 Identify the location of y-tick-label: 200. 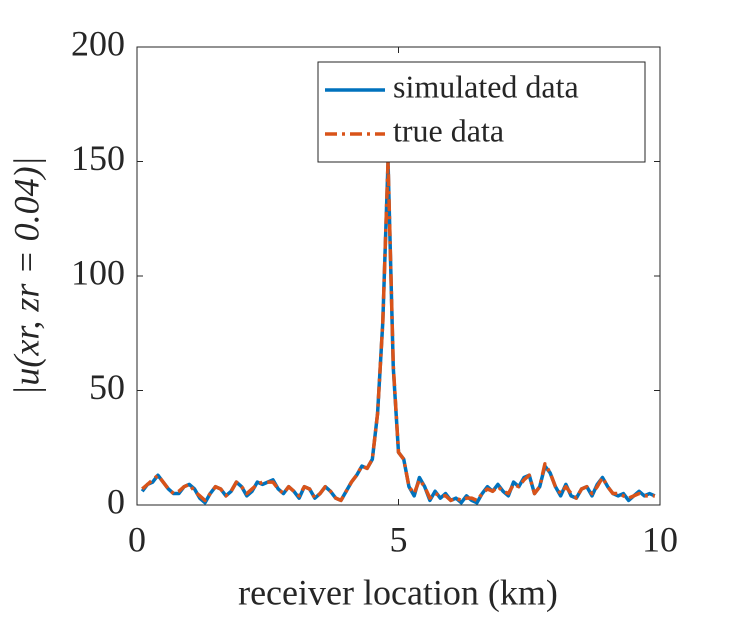
(98, 43).